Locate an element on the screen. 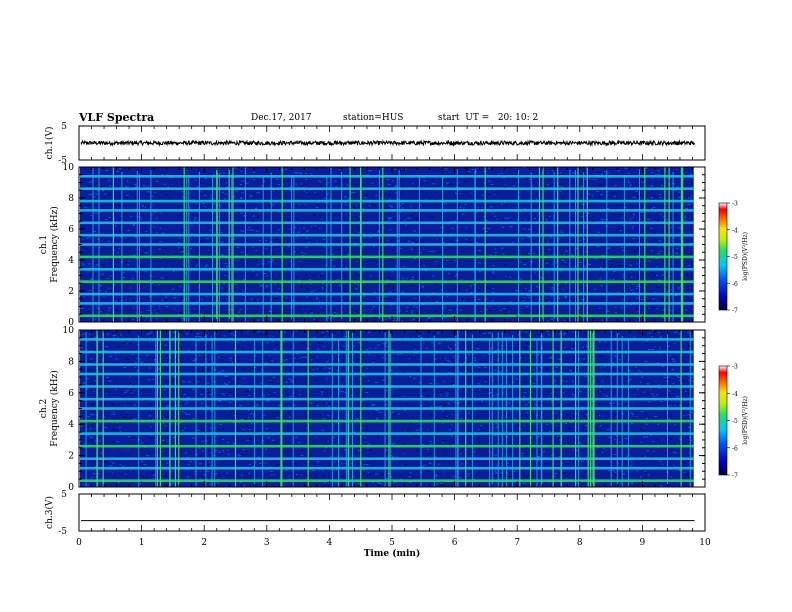 The height and width of the screenshot is (612, 792). ch1-spectrogram-ytick-label: 6 is located at coordinates (71, 230).